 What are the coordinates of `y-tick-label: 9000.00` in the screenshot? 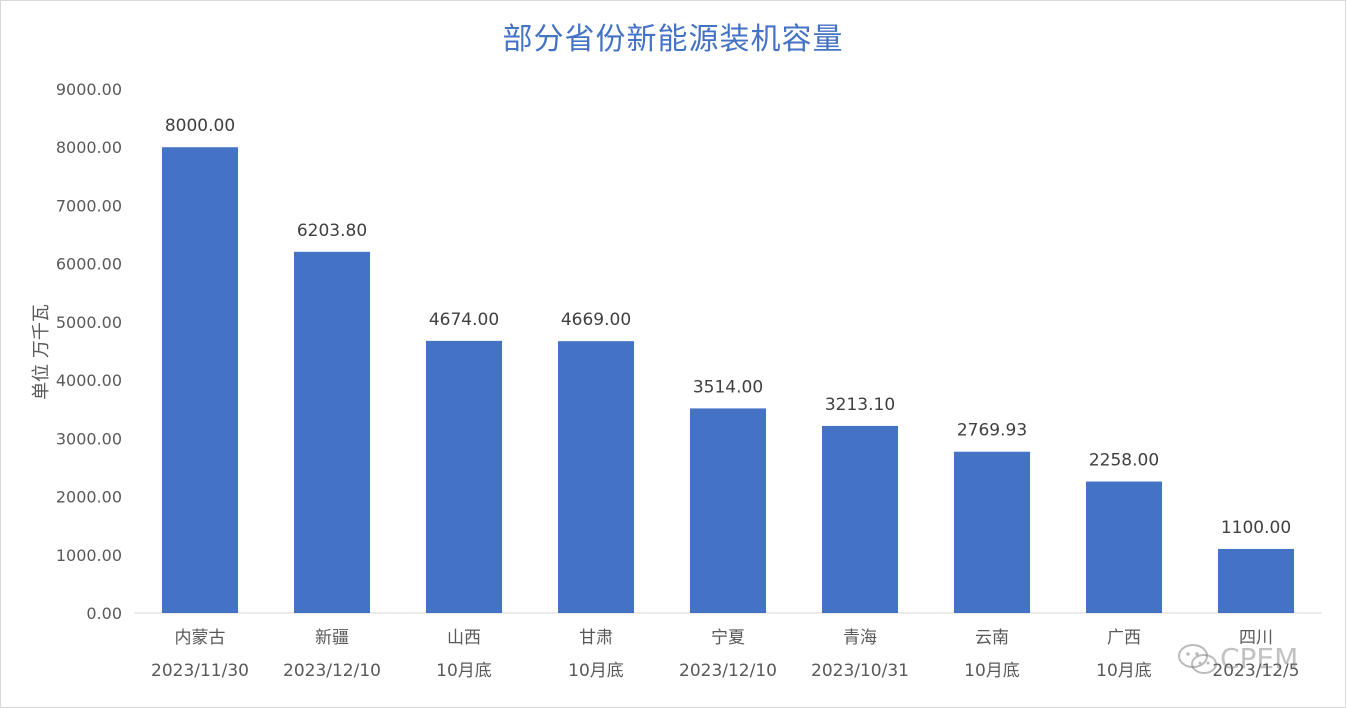 It's located at (89, 89).